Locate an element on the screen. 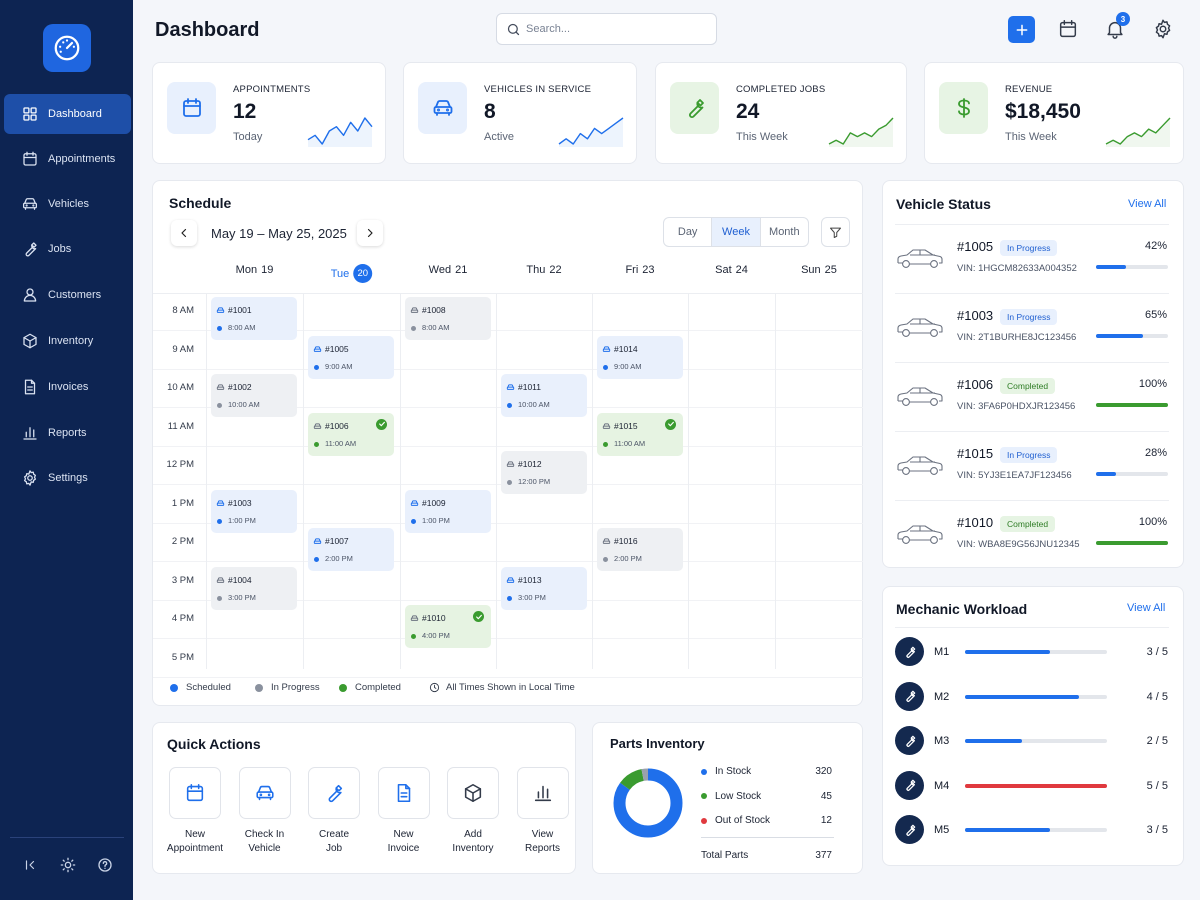  stat-subtitle: This Week is located at coordinates (762, 137).